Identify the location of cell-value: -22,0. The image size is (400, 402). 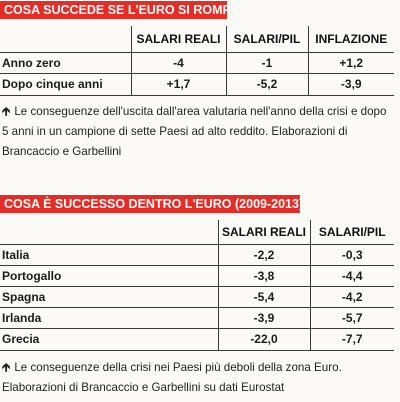
(263, 339).